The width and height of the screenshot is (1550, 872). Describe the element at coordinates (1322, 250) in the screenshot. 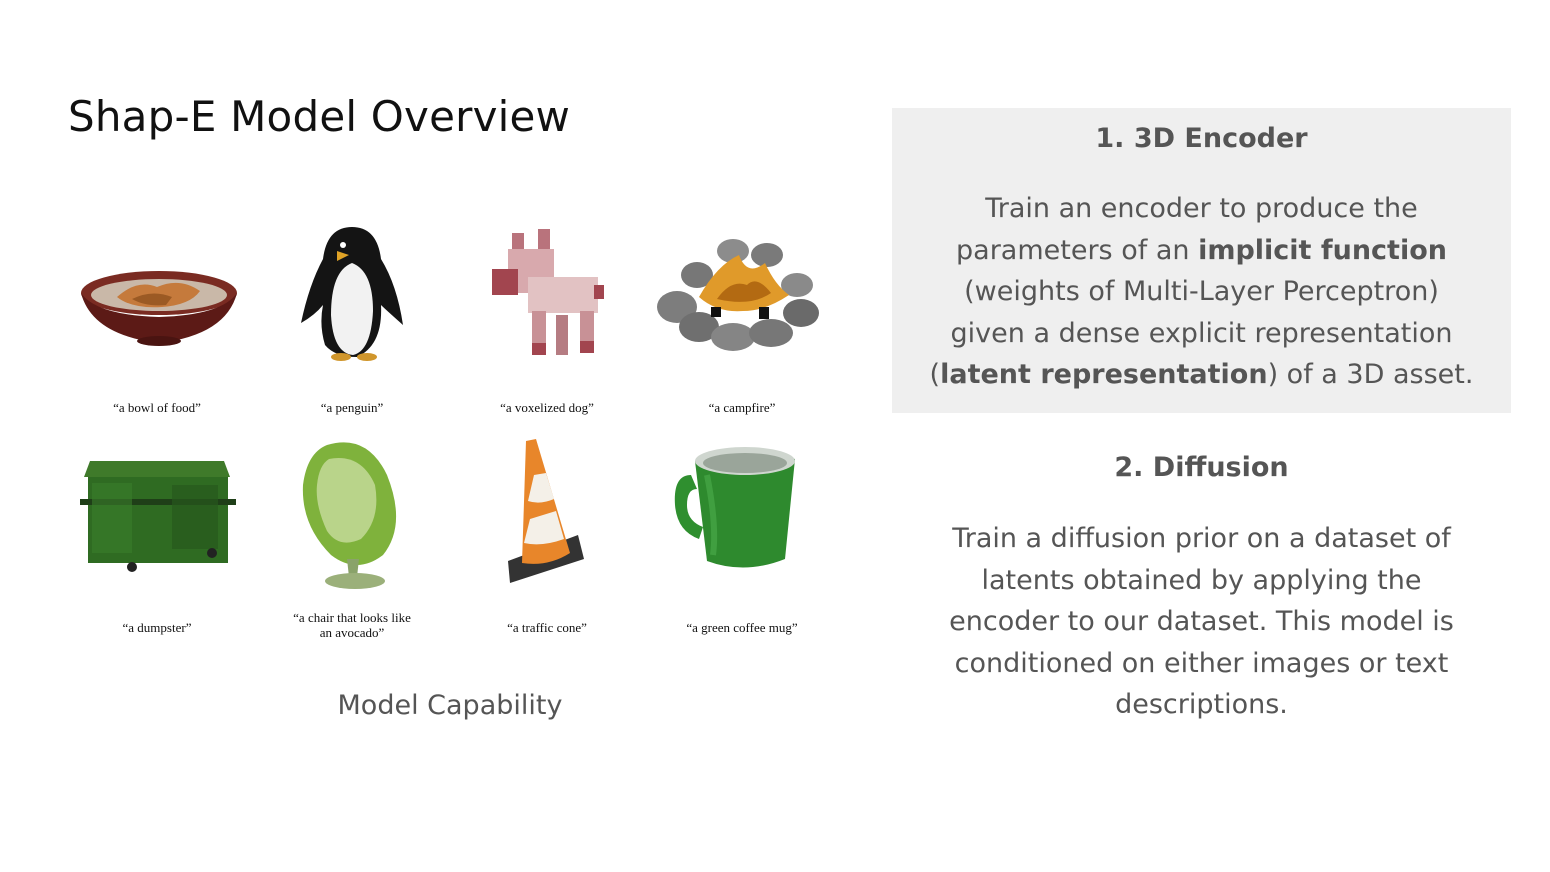

I see `implicit-function-term: implicit function` at that location.